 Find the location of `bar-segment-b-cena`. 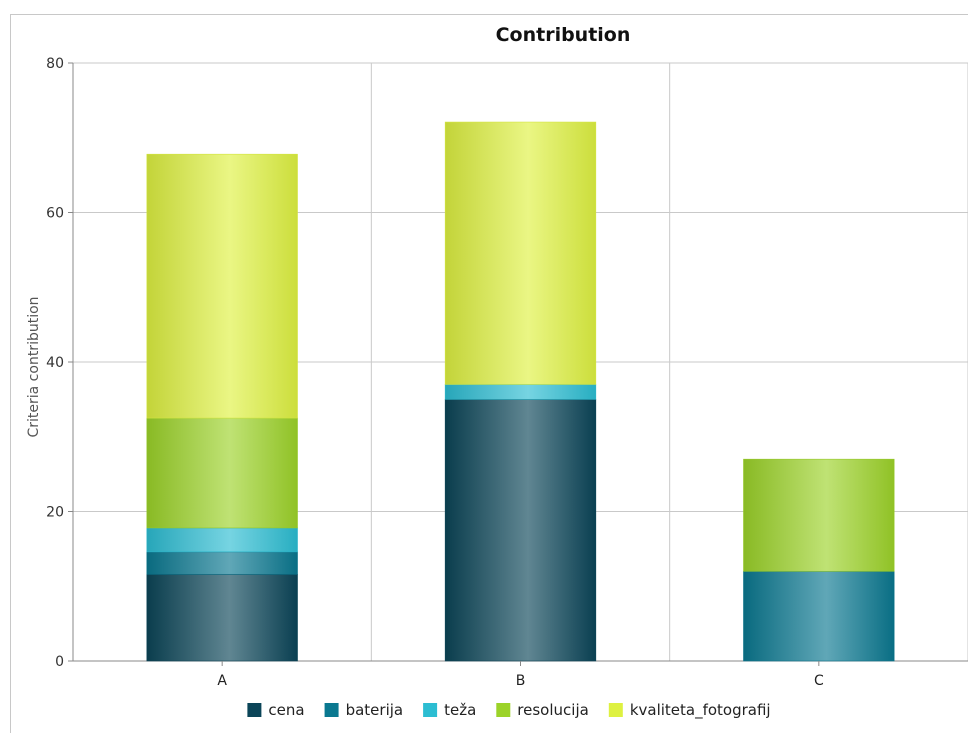

bar-segment-b-cena is located at coordinates (520, 530).